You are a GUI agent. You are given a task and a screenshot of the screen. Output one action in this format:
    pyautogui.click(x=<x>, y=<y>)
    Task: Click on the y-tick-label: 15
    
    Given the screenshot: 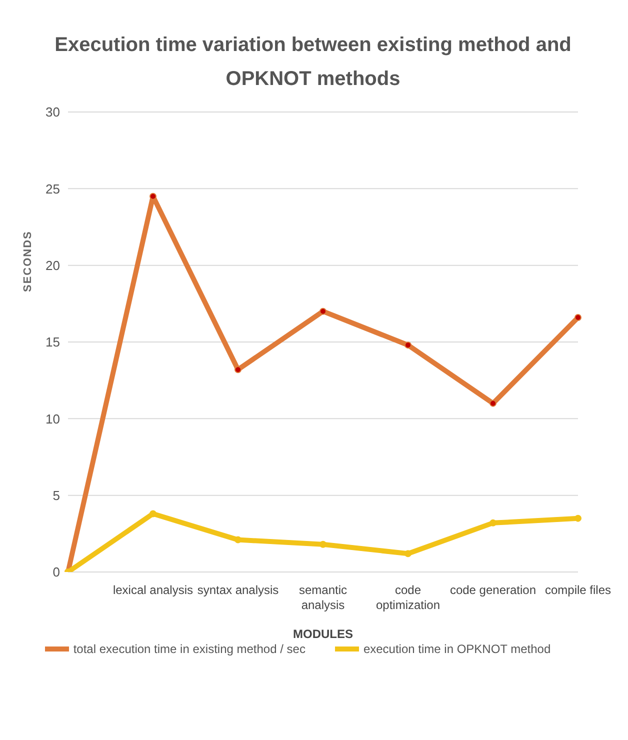 What is the action you would take?
    pyautogui.click(x=53, y=342)
    